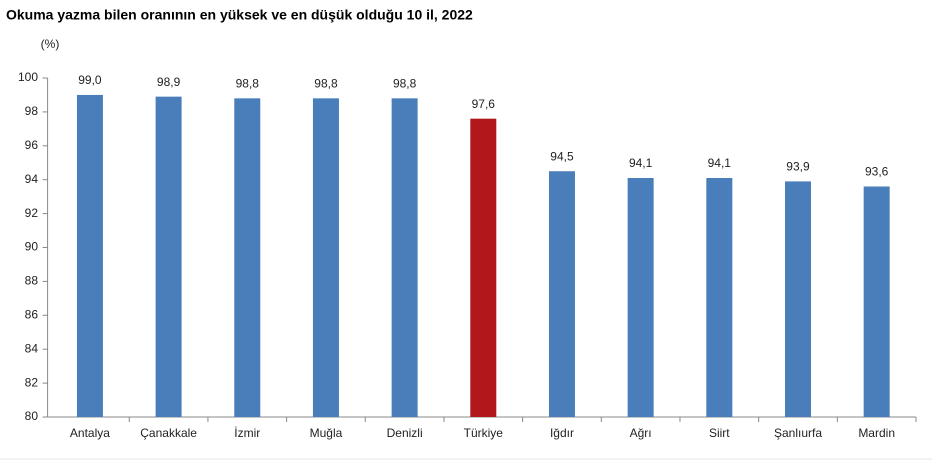  What do you see at coordinates (484, 433) in the screenshot?
I see `x-tick-label: Türkiye` at bounding box center [484, 433].